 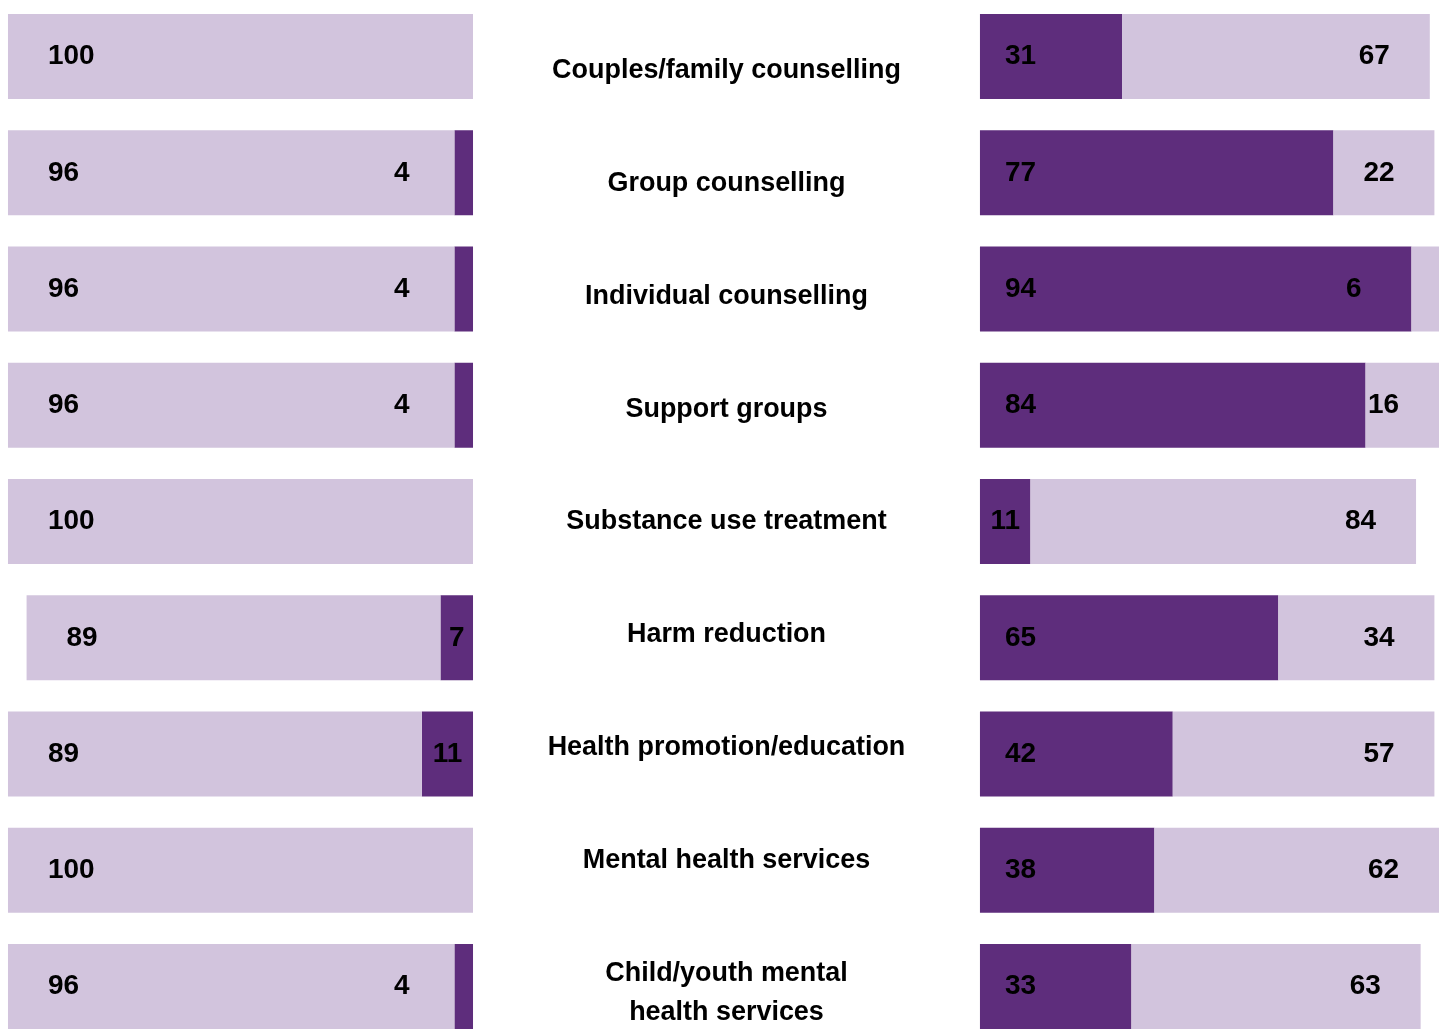 What do you see at coordinates (1020, 636) in the screenshot?
I see `data-label: 65` at bounding box center [1020, 636].